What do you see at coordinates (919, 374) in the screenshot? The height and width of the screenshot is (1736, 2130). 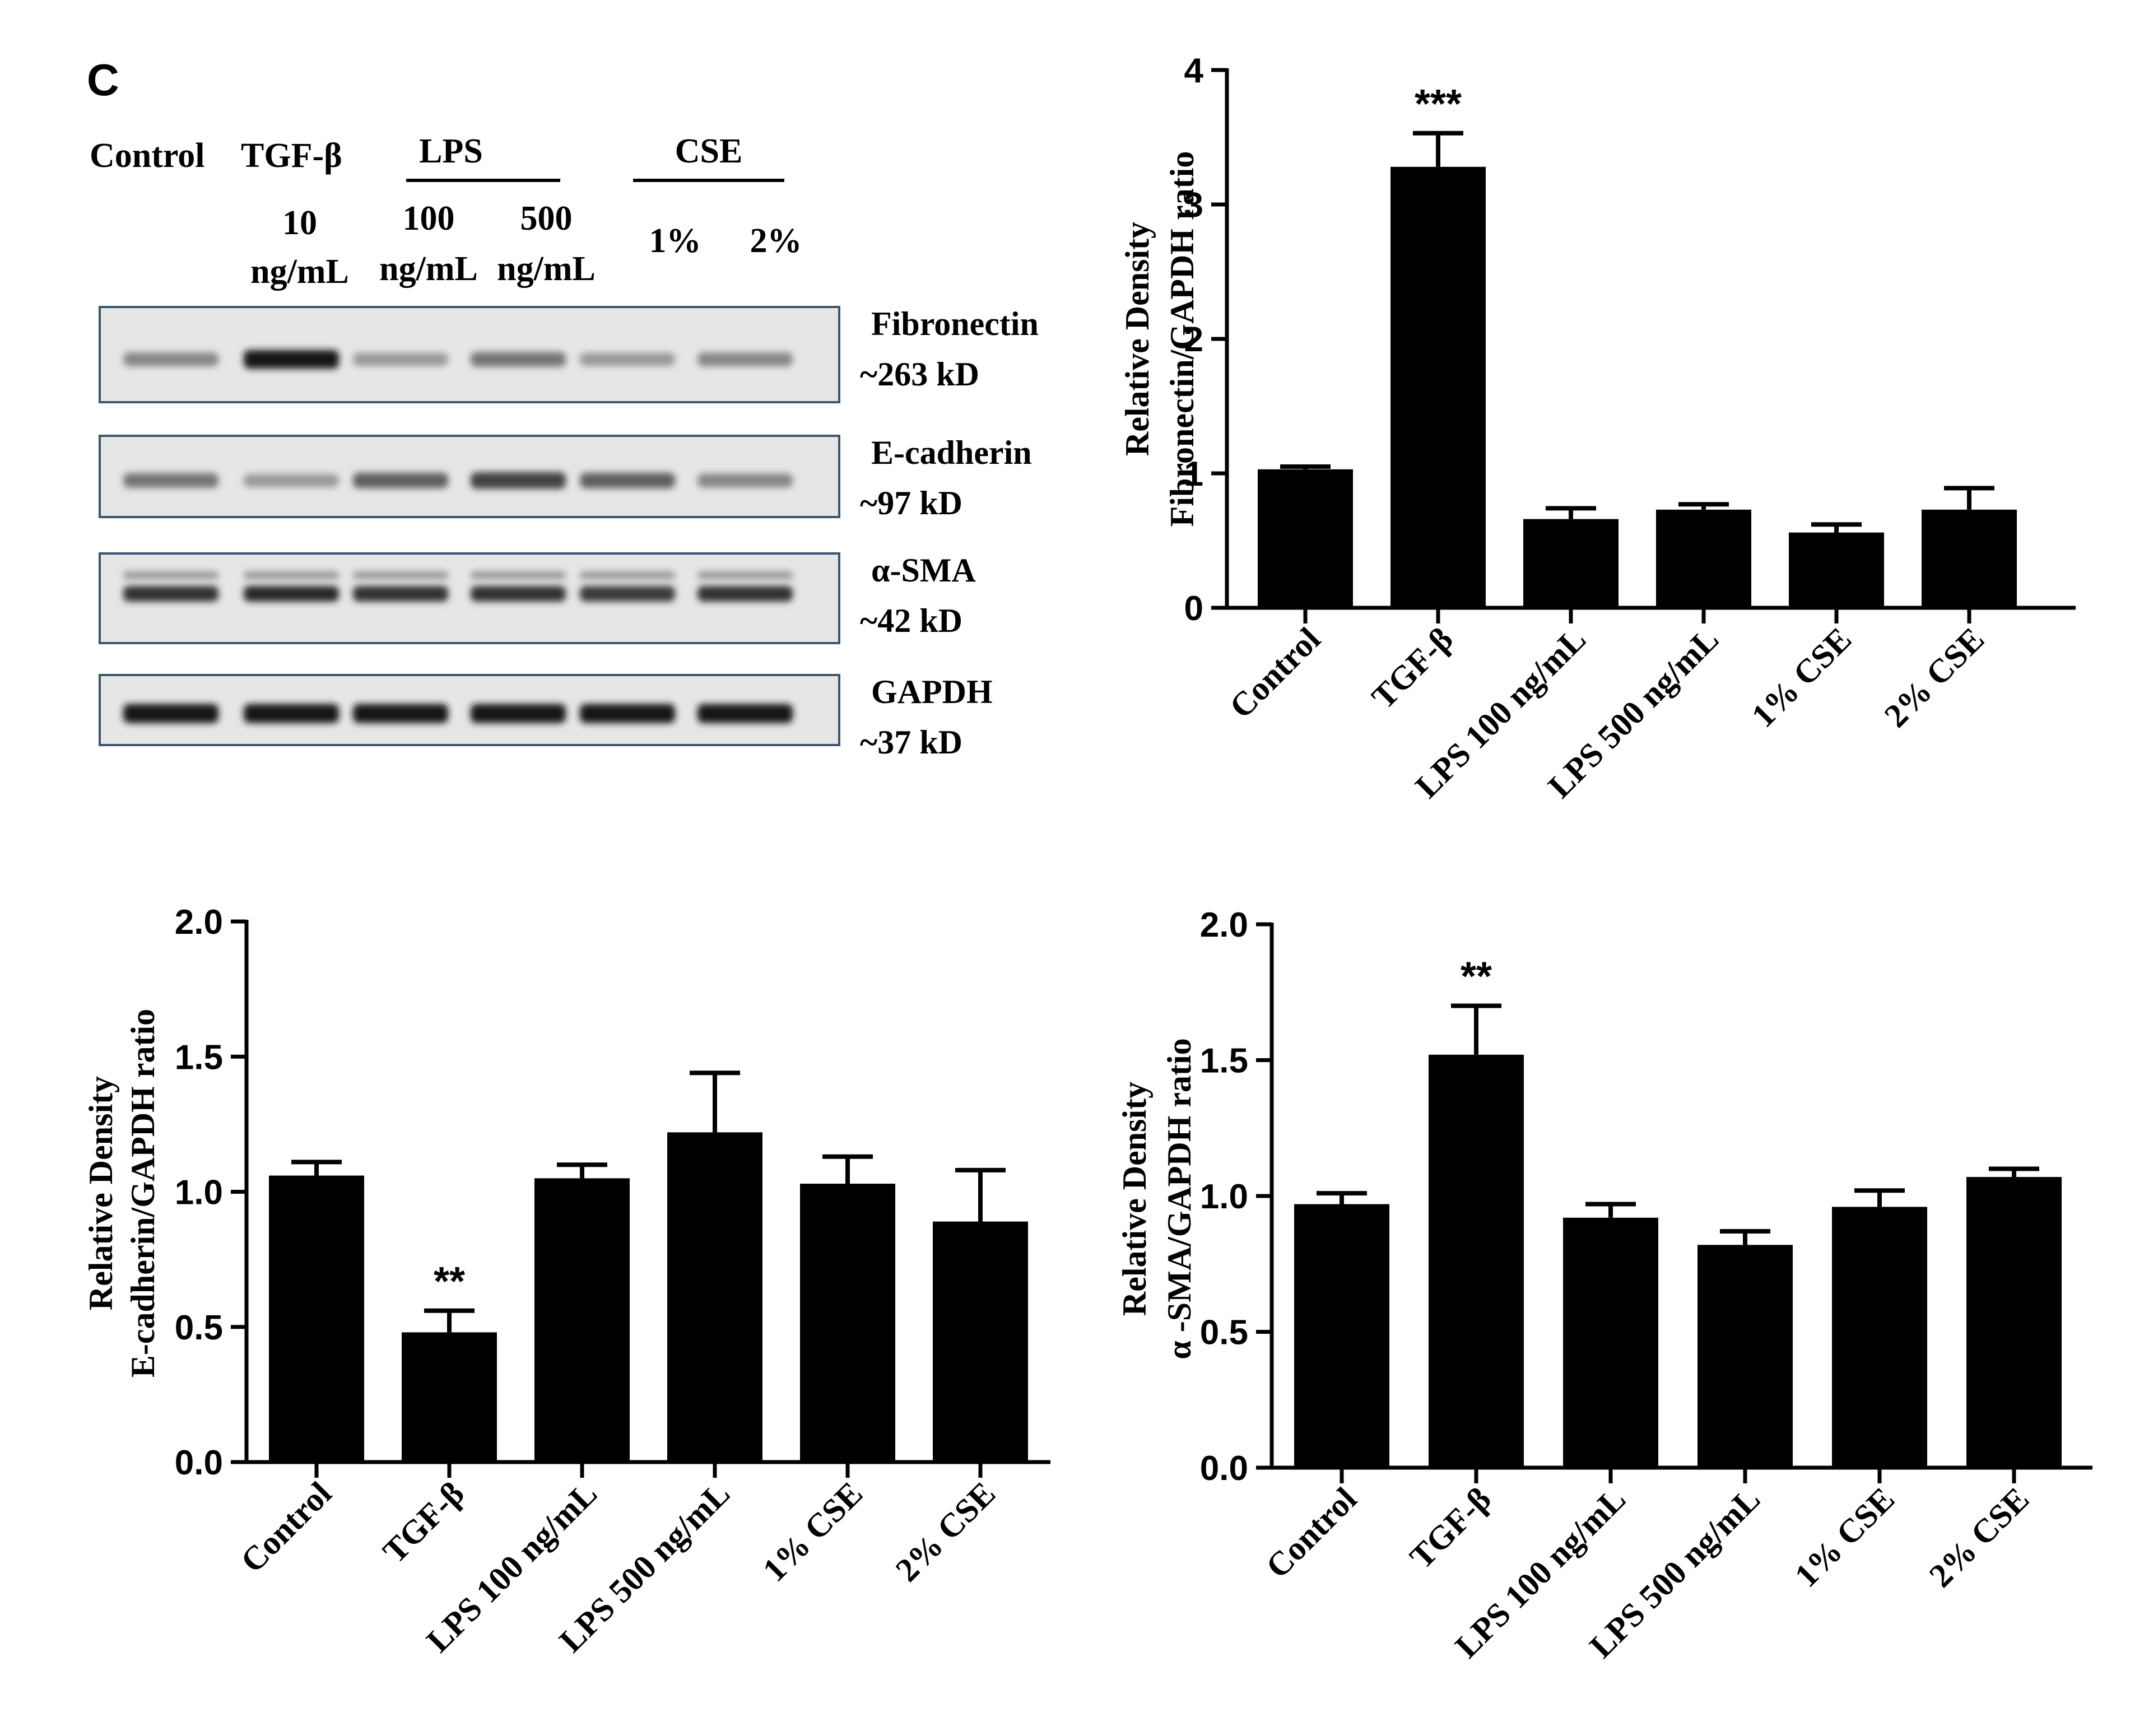 I see `blot-protein-size: ~263 kD` at bounding box center [919, 374].